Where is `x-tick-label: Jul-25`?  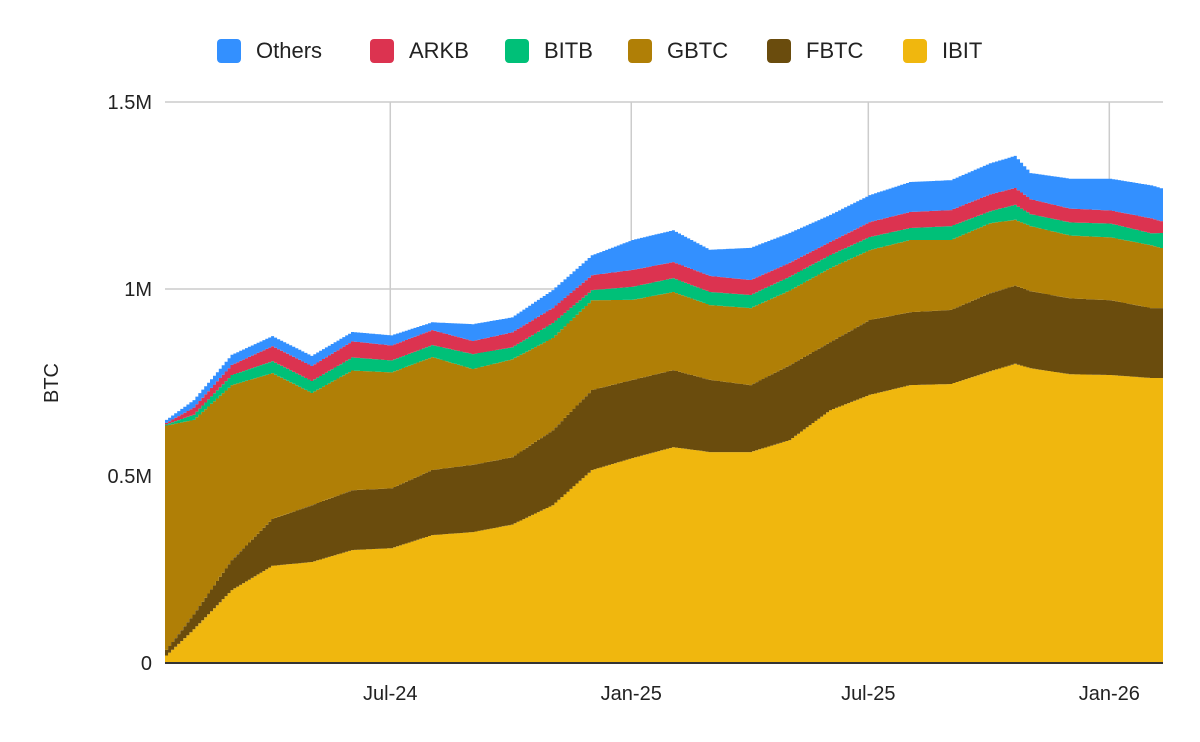 x-tick-label: Jul-25 is located at coordinates (868, 694).